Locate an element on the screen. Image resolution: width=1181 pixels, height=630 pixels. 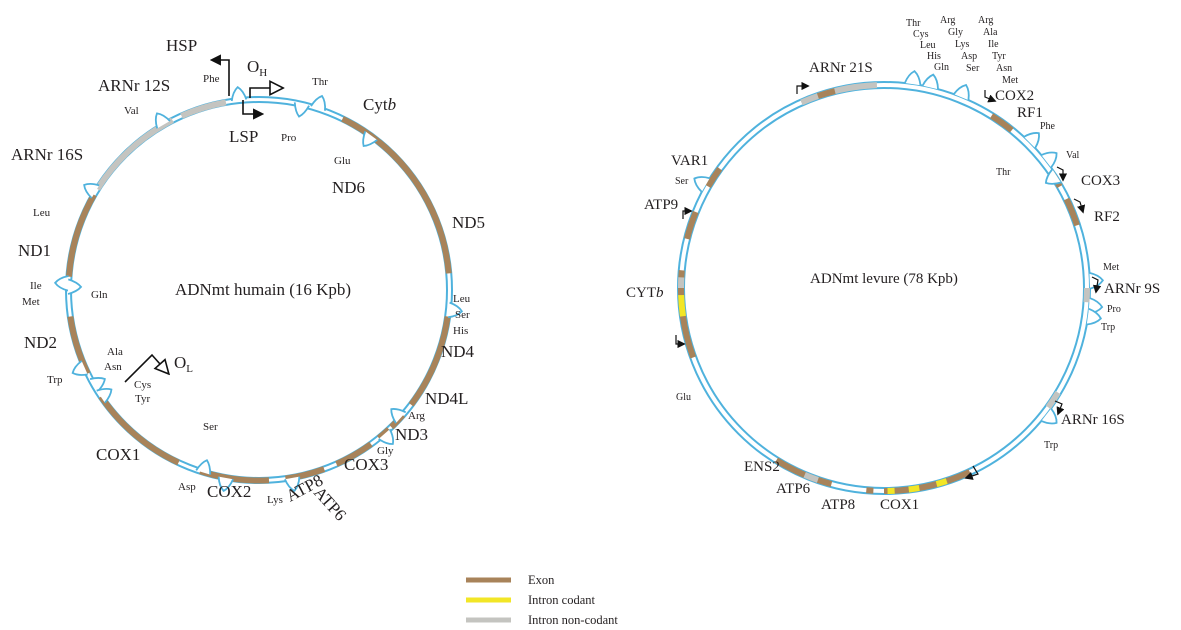
yeast-cox2-label: COX2 is located at coordinates (1014, 96).